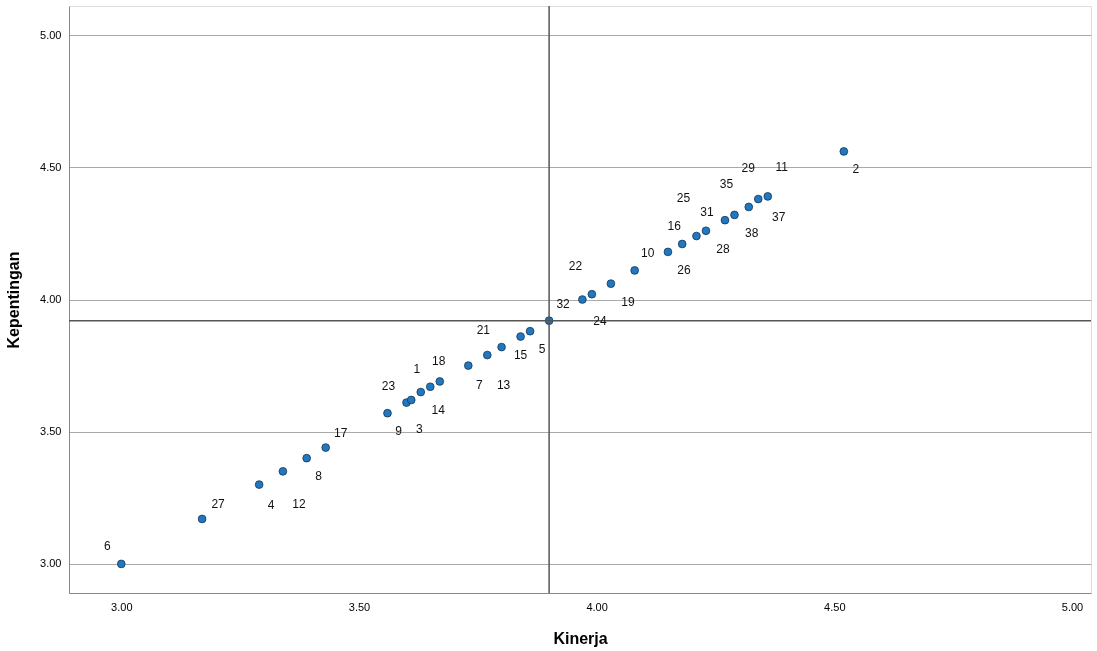 This screenshot has width=1097, height=651. What do you see at coordinates (271, 504) in the screenshot?
I see `annotation: 4` at bounding box center [271, 504].